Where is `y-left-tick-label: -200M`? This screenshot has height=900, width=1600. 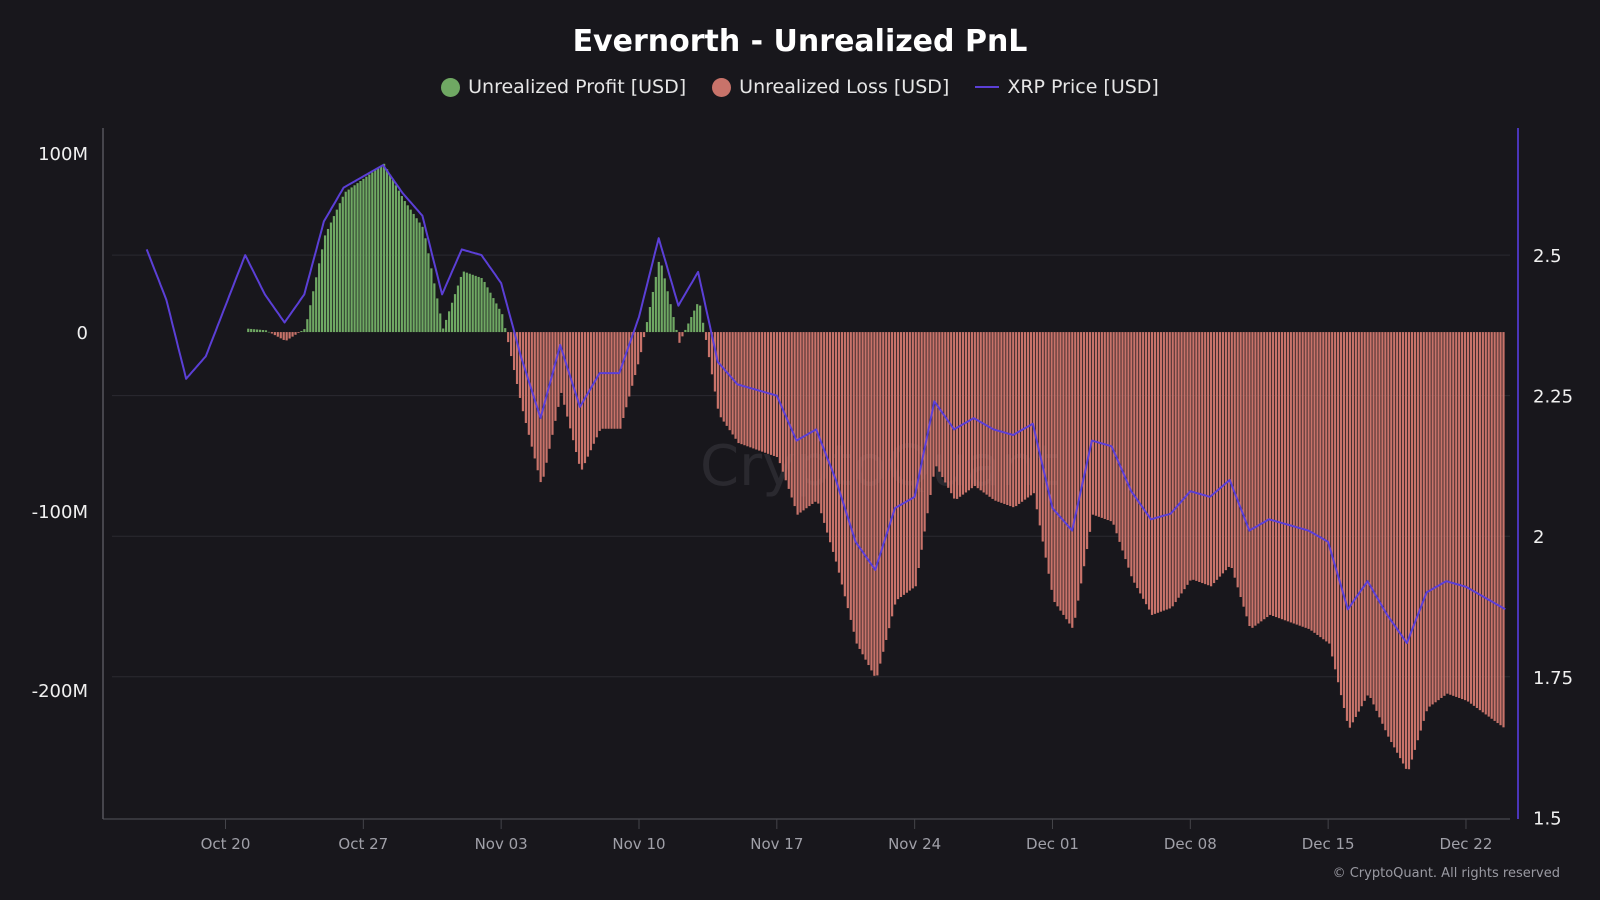
y-left-tick-label: -200M is located at coordinates (60, 691).